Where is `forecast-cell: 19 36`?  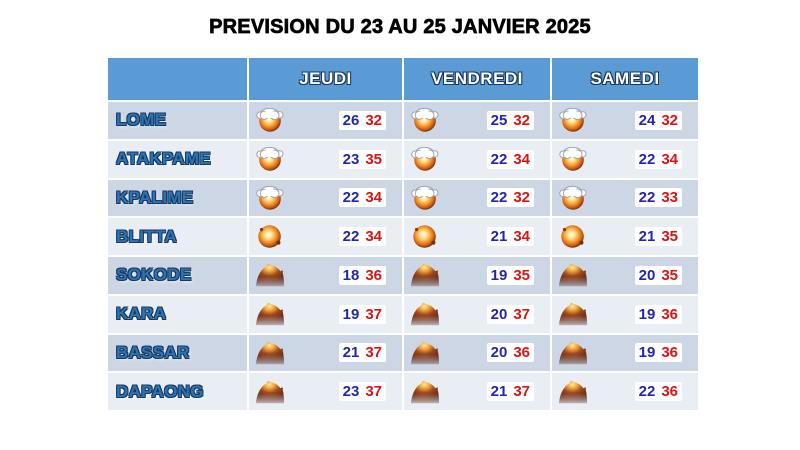 forecast-cell: 19 36 is located at coordinates (625, 353).